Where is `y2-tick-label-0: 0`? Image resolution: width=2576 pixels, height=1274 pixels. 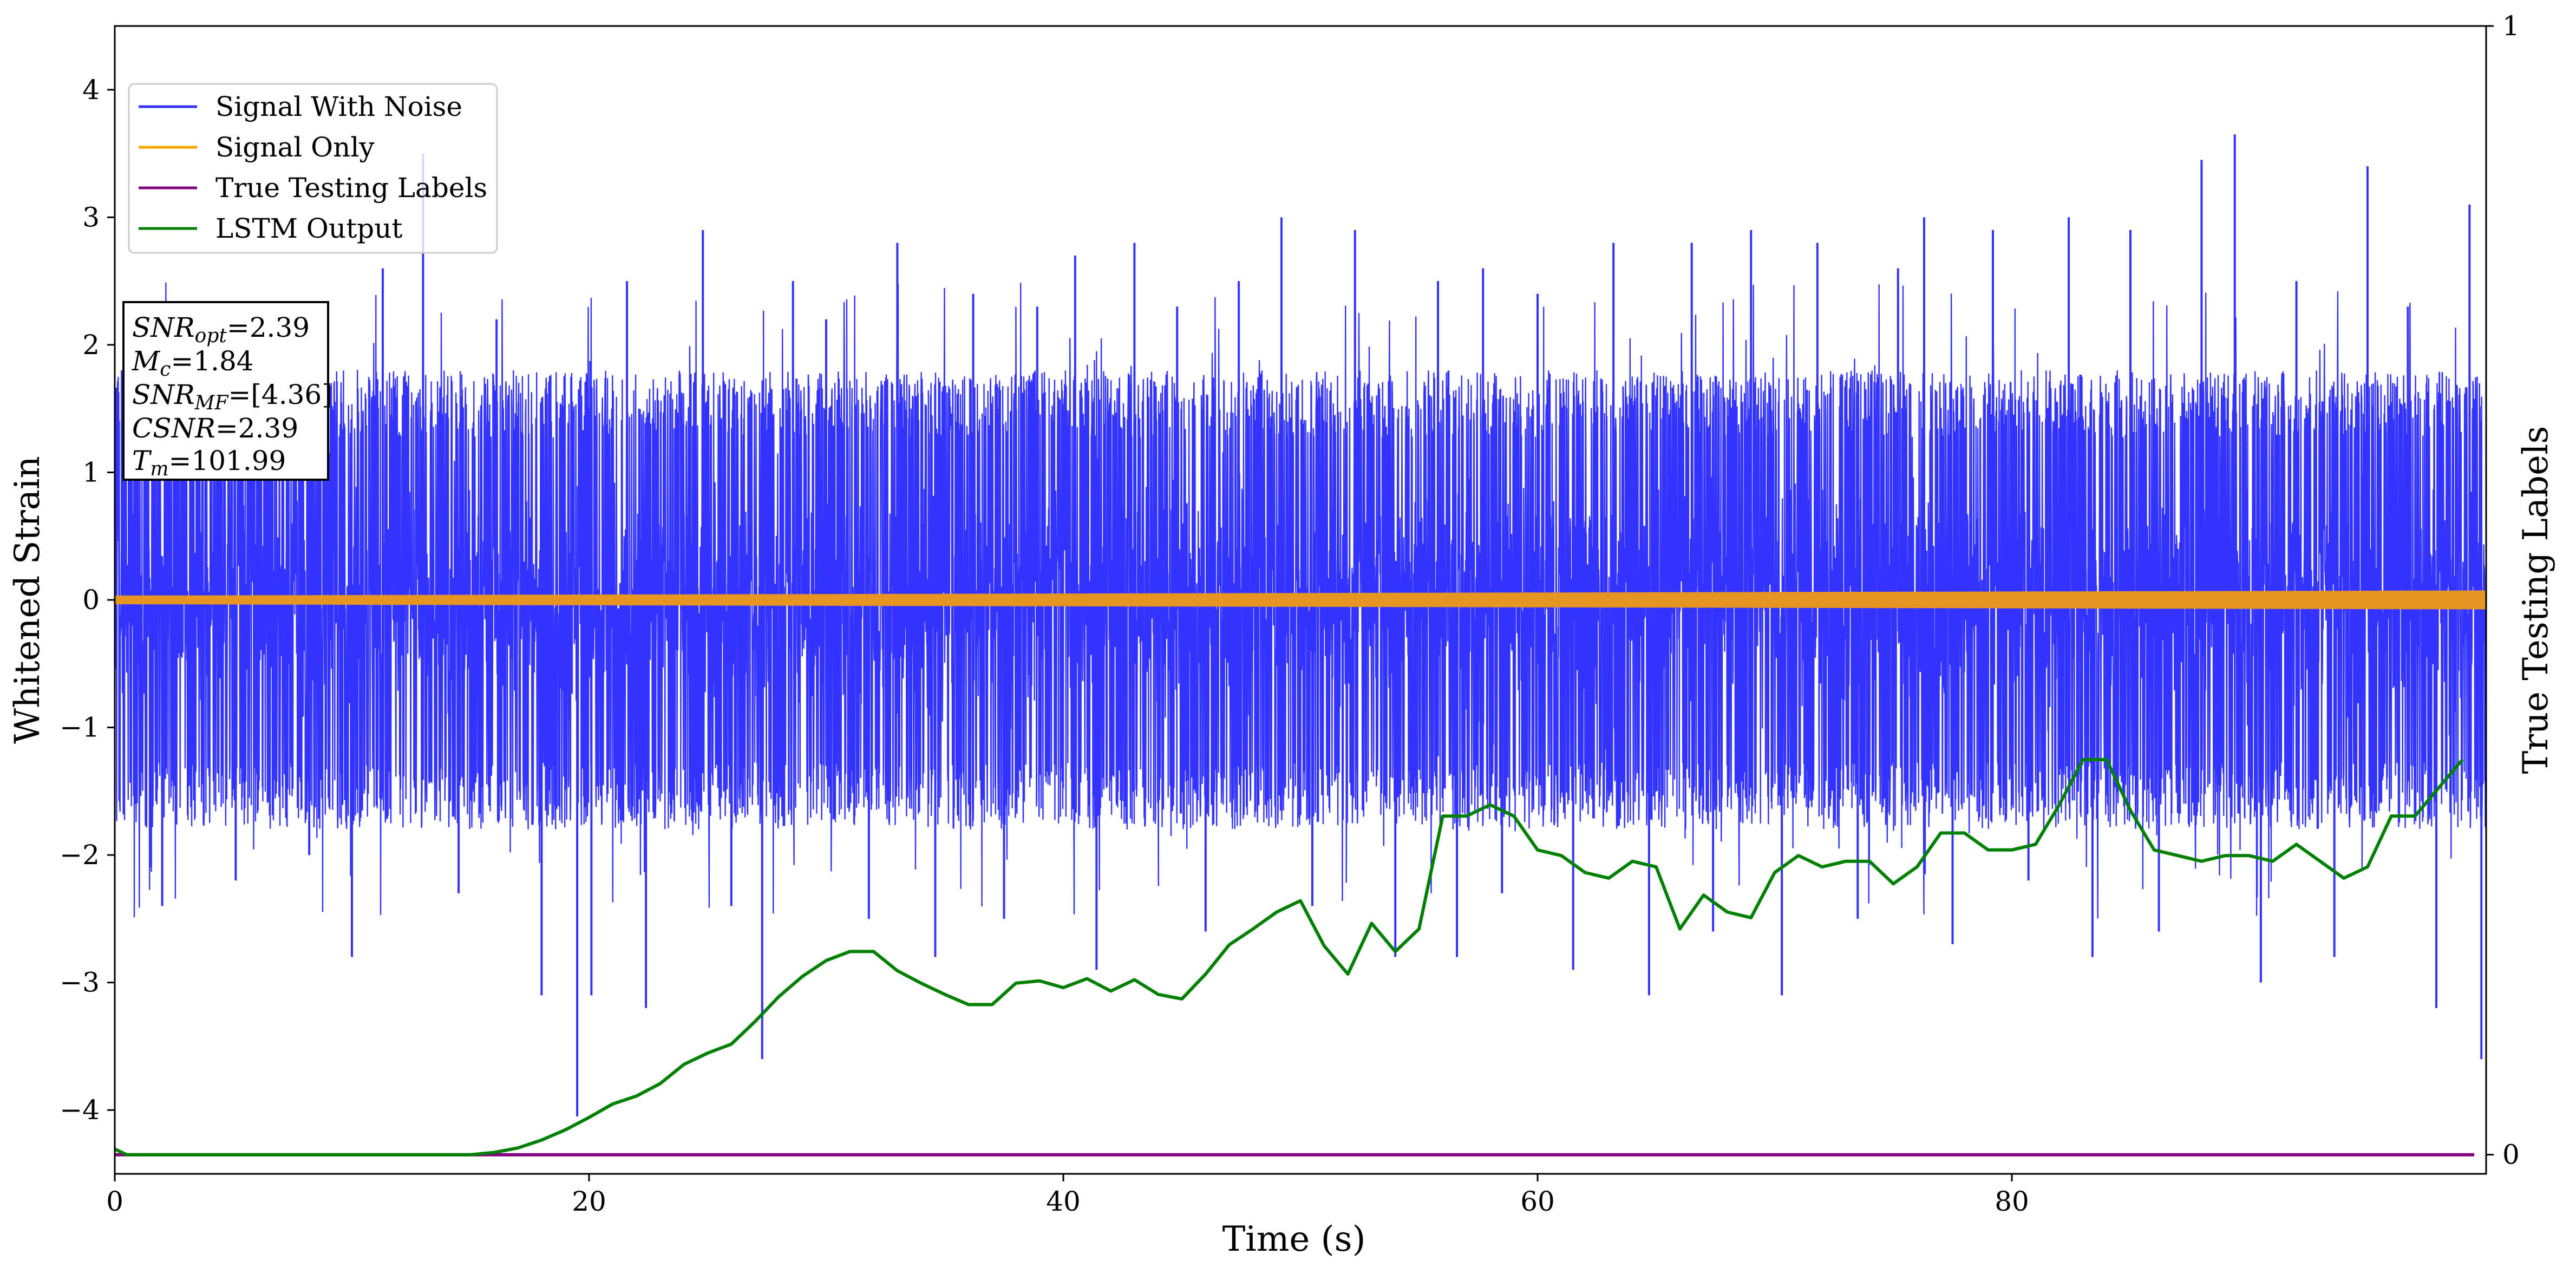
y2-tick-label-0: 0 is located at coordinates (2511, 1155).